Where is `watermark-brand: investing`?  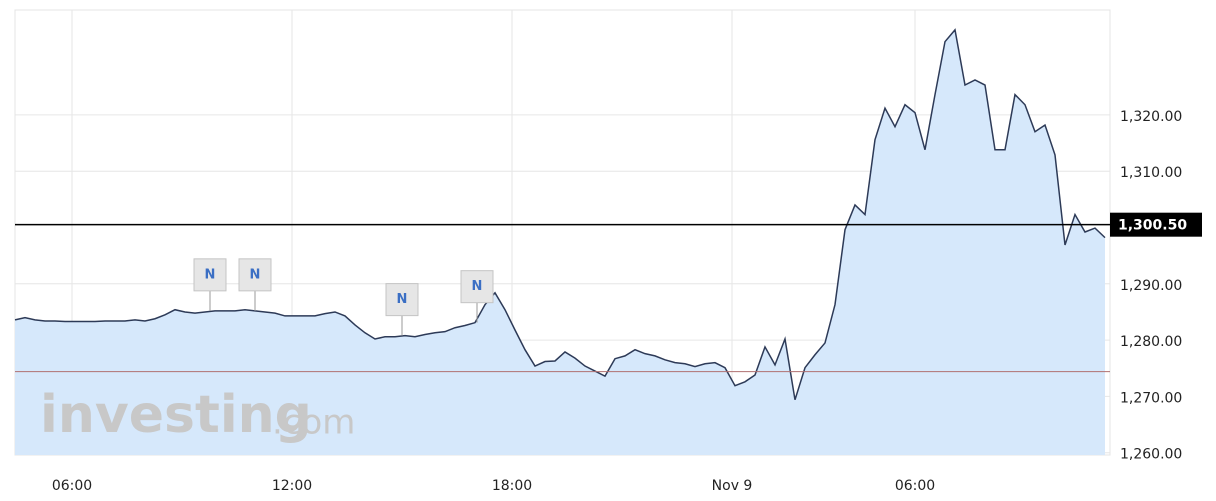
watermark-brand: investing is located at coordinates (176, 415).